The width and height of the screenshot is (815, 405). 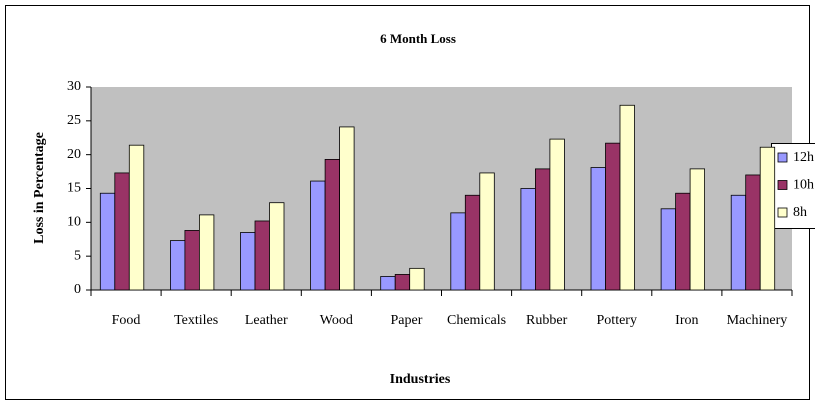 I want to click on x-tick-label: Leather, so click(x=266, y=320).